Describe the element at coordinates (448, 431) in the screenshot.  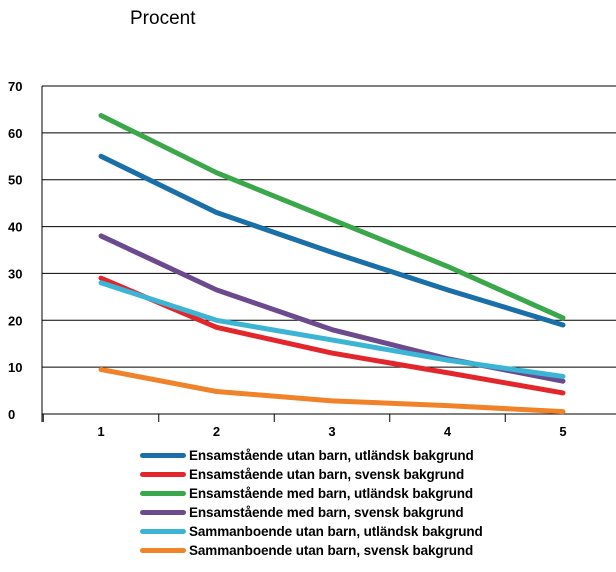
I see `x-tick-label: 4` at that location.